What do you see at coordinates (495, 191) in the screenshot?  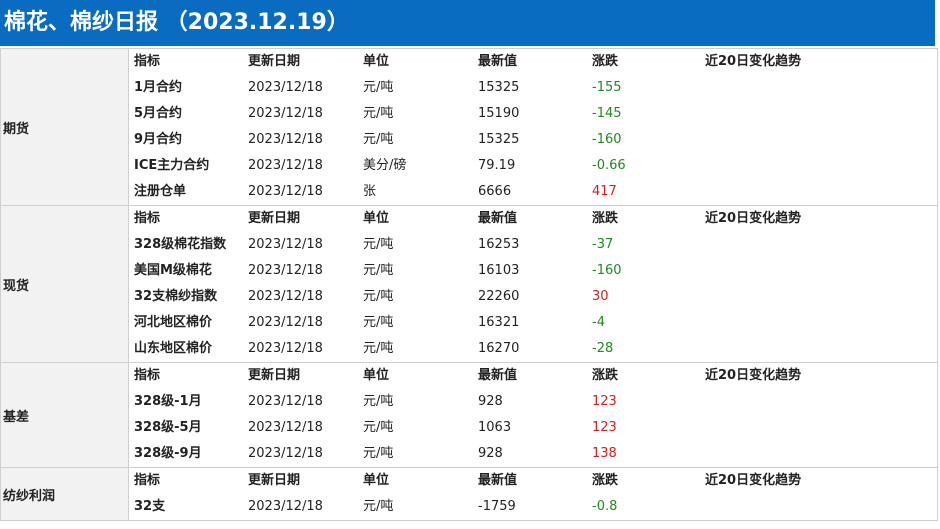 I see `latest-value: 6666` at bounding box center [495, 191].